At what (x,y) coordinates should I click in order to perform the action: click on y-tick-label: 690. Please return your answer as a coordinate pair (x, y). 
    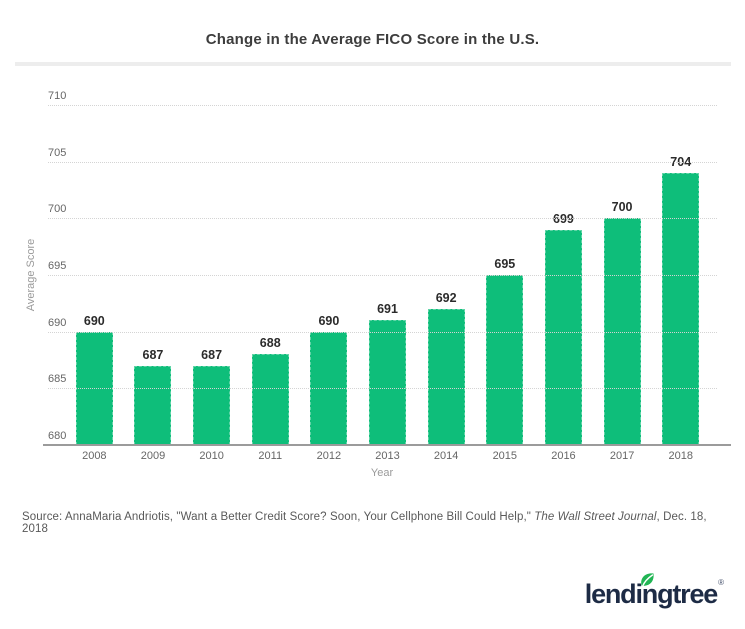
    Looking at the image, I should click on (57, 322).